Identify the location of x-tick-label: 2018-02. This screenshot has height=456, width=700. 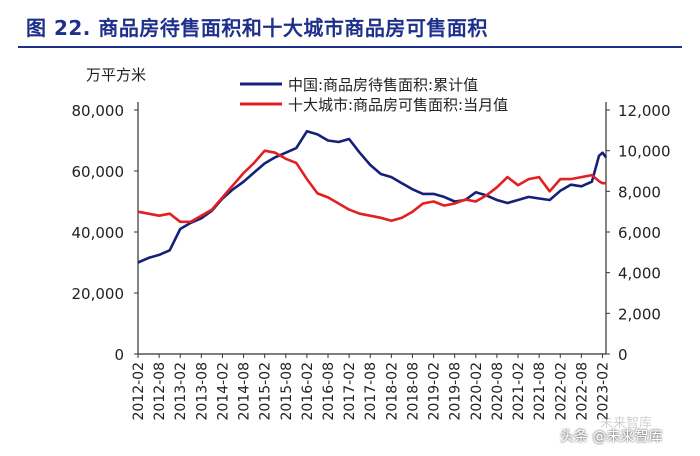
(392, 391).